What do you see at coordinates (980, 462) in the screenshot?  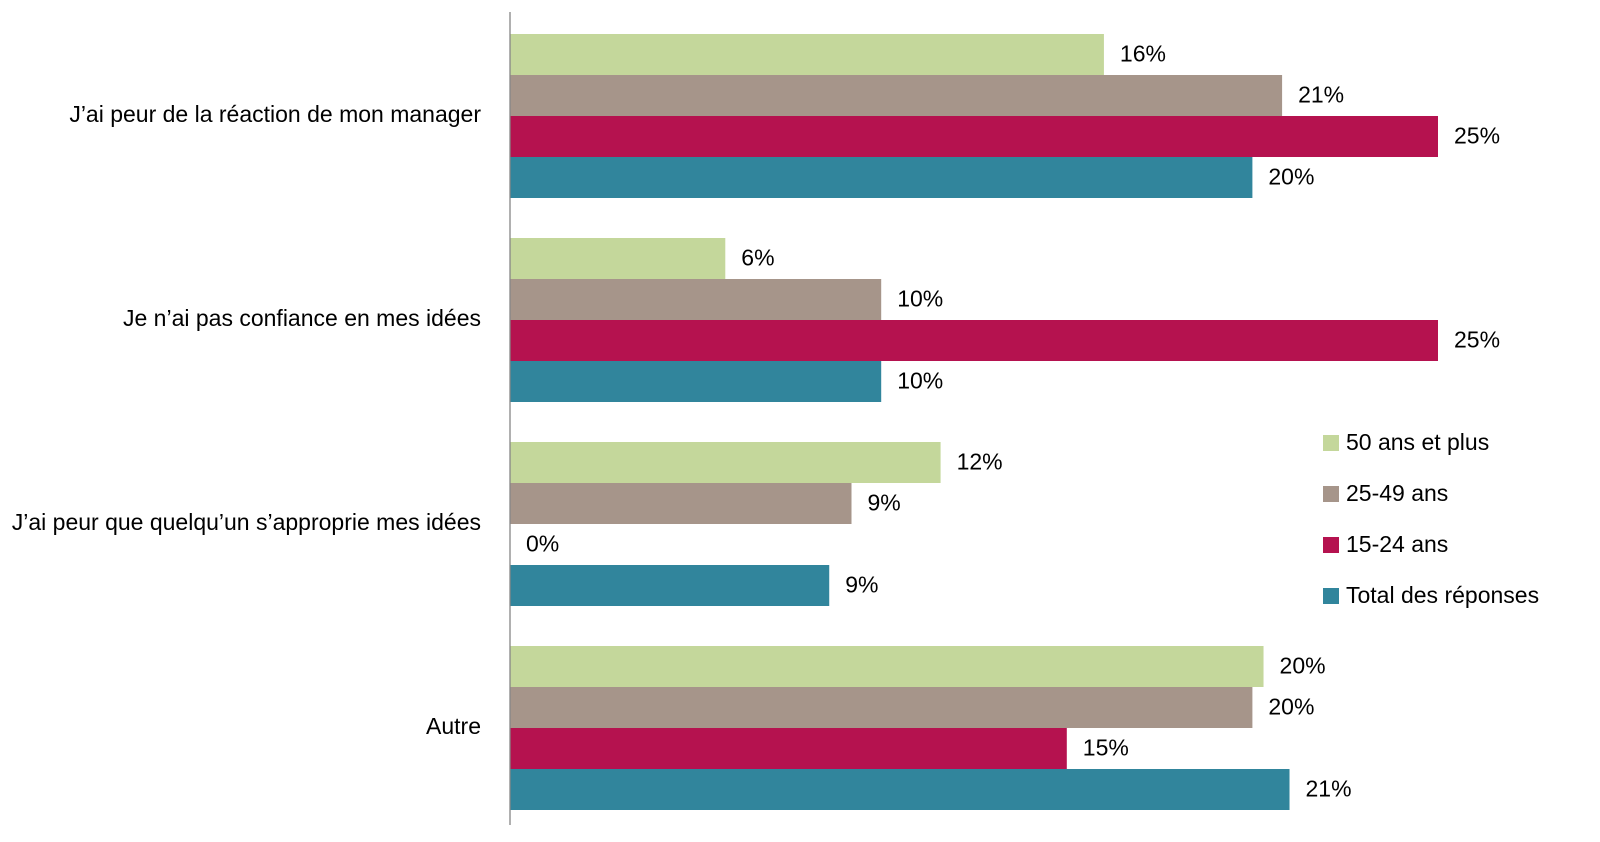 I see `data-label: 12%` at bounding box center [980, 462].